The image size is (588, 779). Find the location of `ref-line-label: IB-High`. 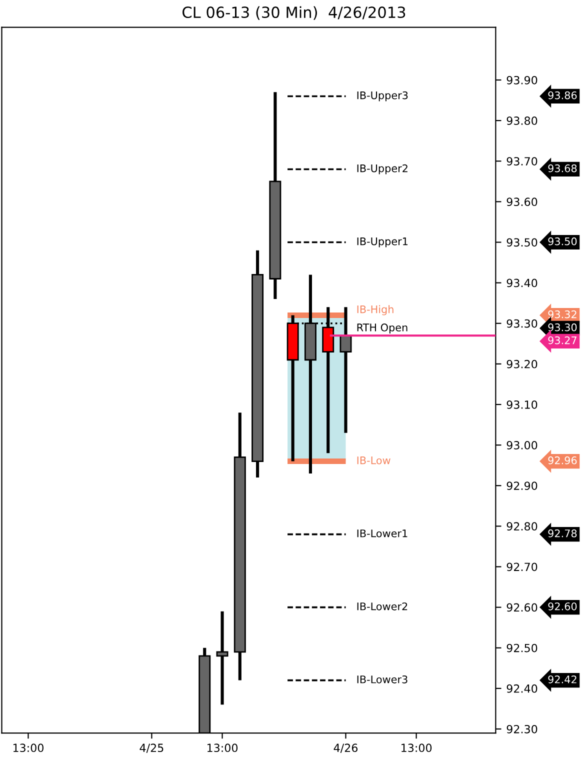

ref-line-label: IB-High is located at coordinates (375, 310).